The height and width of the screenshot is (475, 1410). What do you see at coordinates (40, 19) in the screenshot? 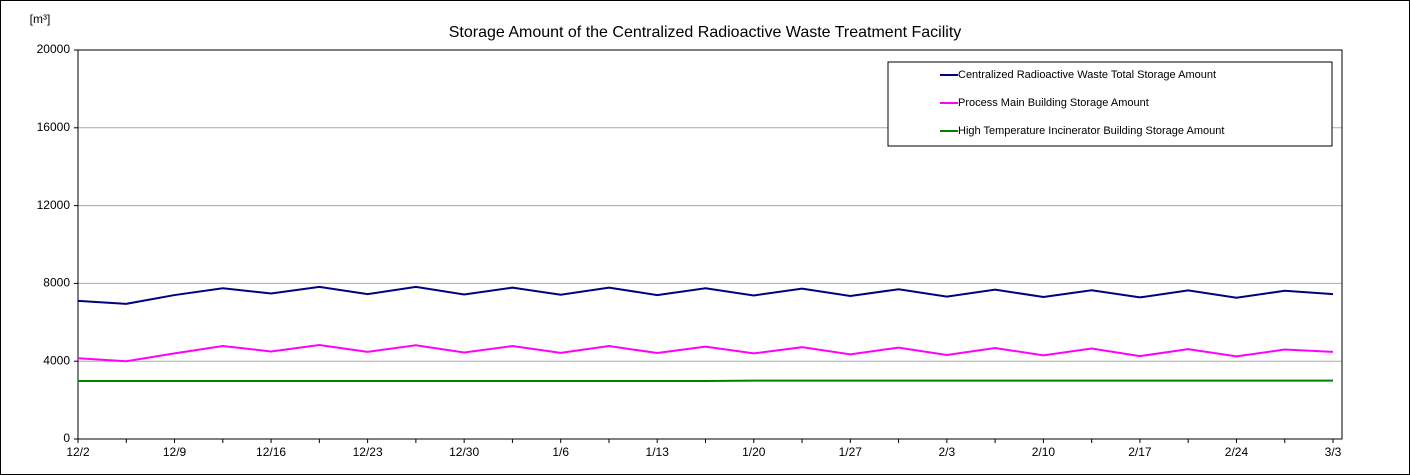
I see `y-axis-label: [m³]` at bounding box center [40, 19].